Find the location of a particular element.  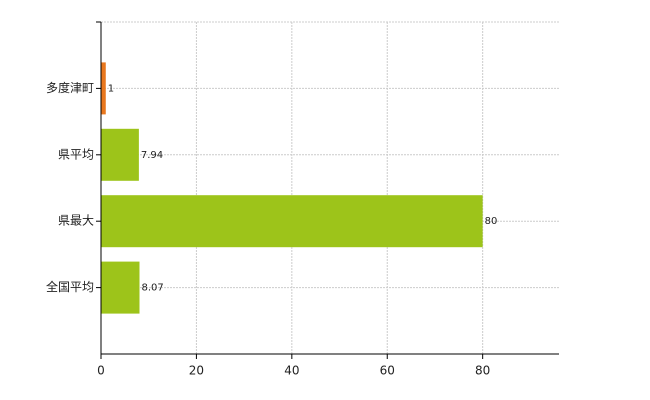

data-label: 8.07 is located at coordinates (153, 288).